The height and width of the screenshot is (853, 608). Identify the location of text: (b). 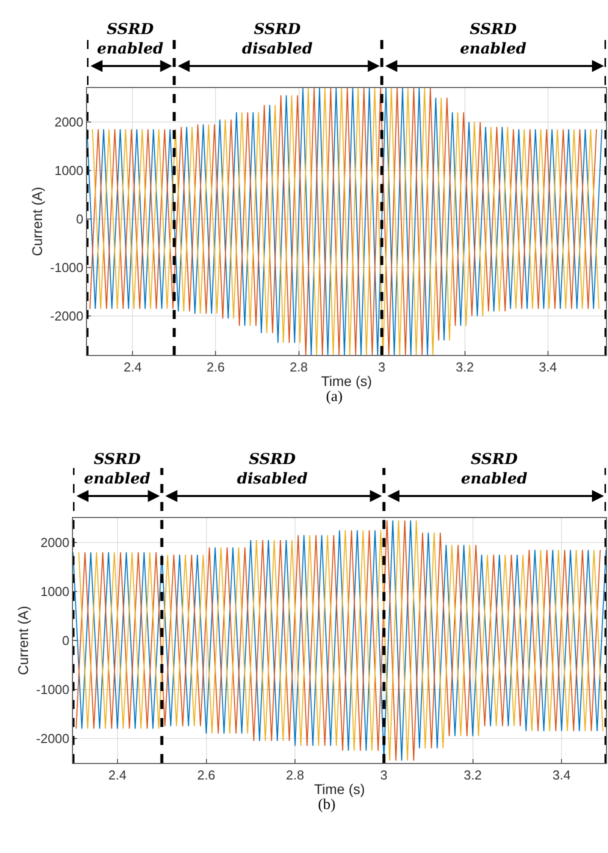
(327, 805).